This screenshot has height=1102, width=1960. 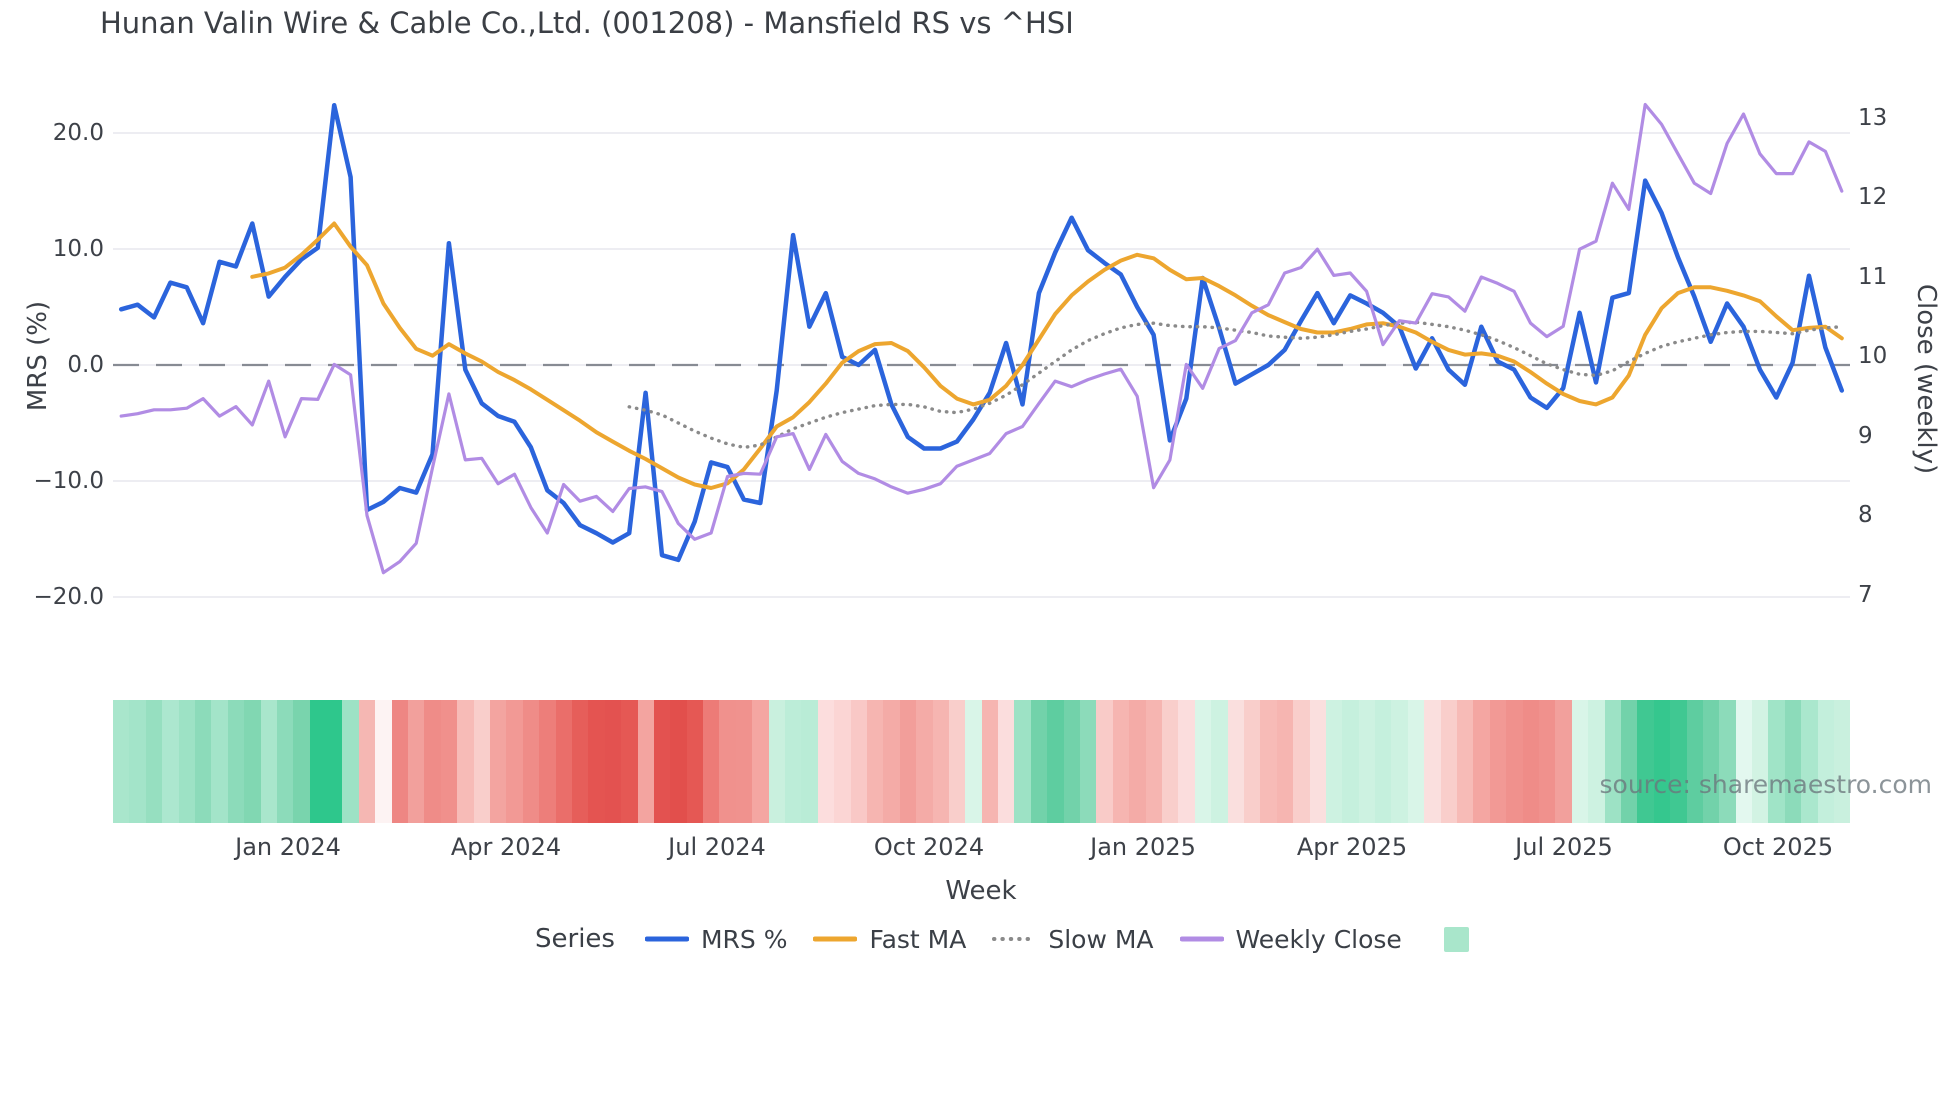 I want to click on left-tick-label: −10.0, so click(x=68, y=481).